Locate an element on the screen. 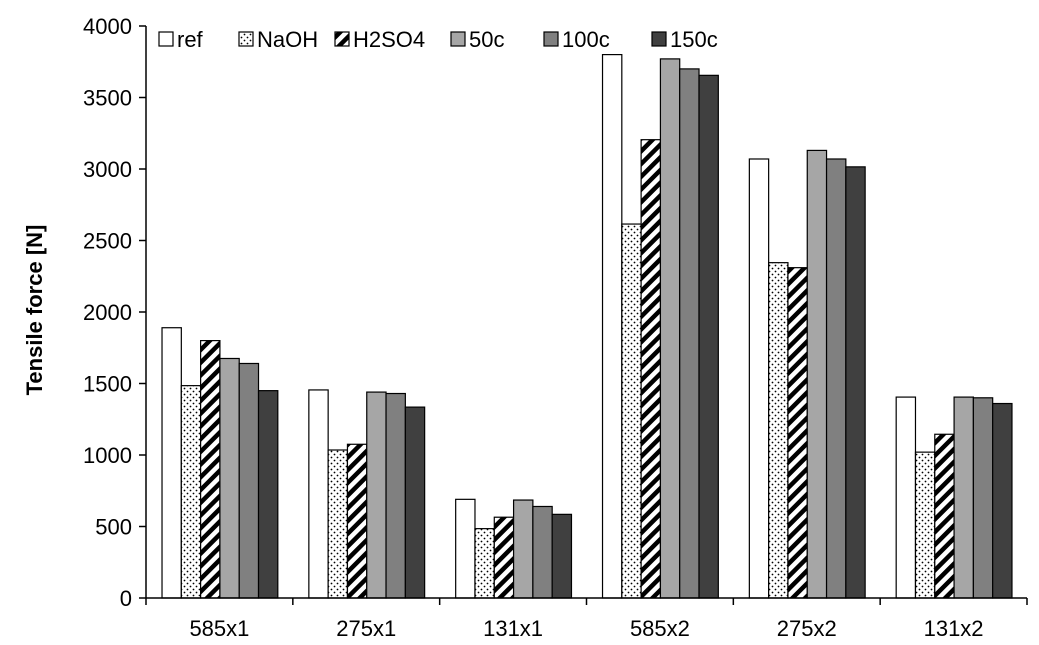 Image resolution: width=1039 pixels, height=645 pixels. legend-swatch-ref is located at coordinates (166, 39).